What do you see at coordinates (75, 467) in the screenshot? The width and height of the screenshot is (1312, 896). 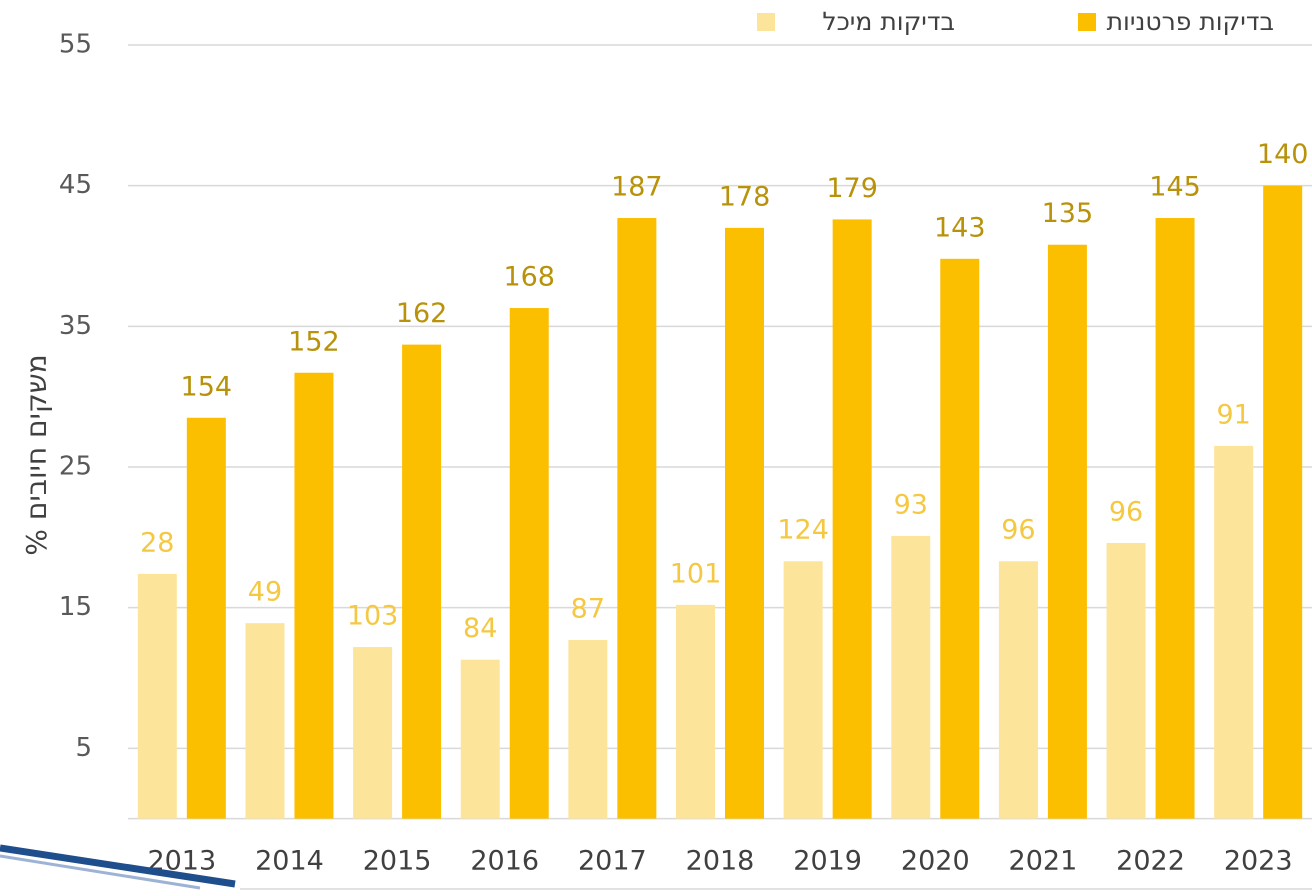 I see `y-tick-label: 25` at bounding box center [75, 467].